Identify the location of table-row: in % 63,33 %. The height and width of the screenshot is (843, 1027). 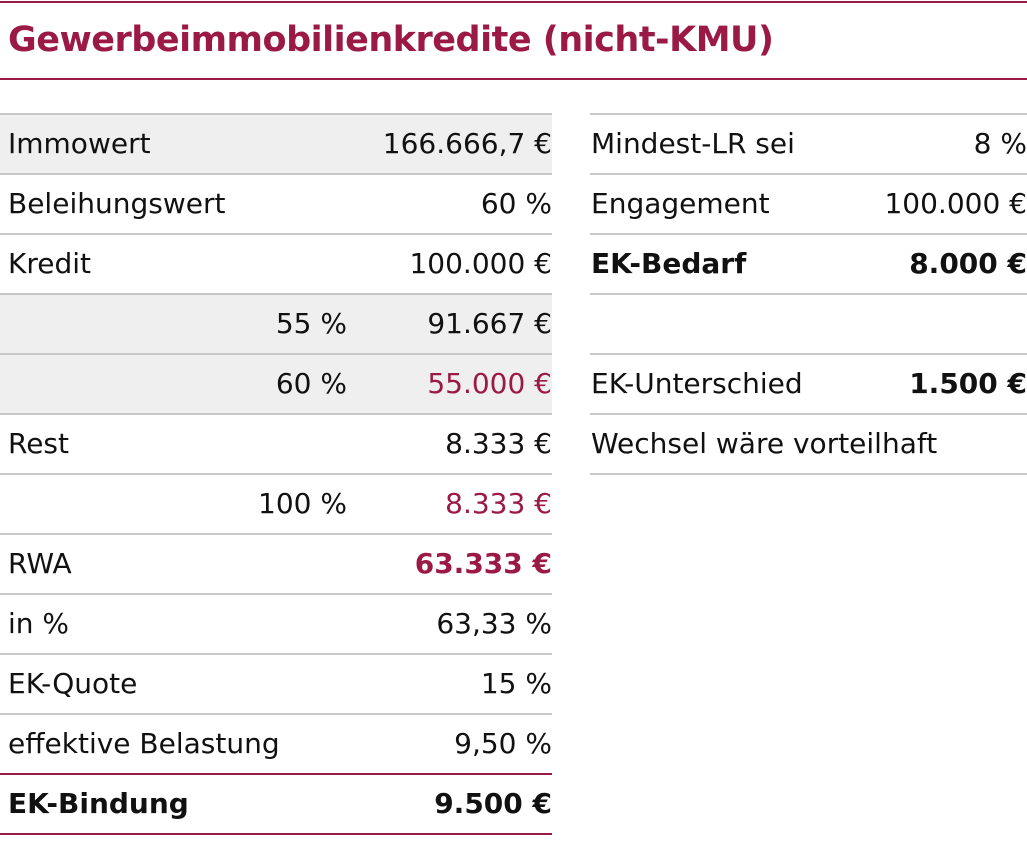
(276, 623).